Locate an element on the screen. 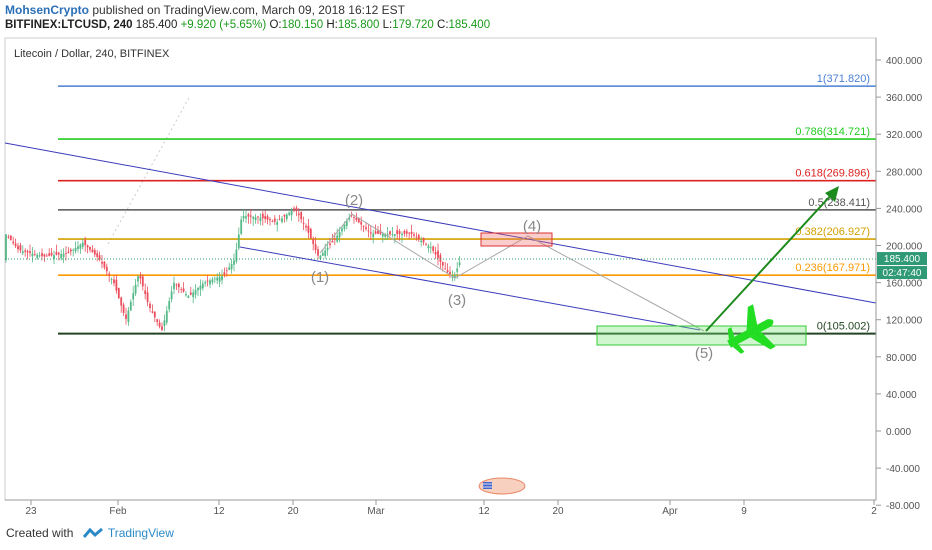  price-tick-label: 160.000 is located at coordinates (904, 284).